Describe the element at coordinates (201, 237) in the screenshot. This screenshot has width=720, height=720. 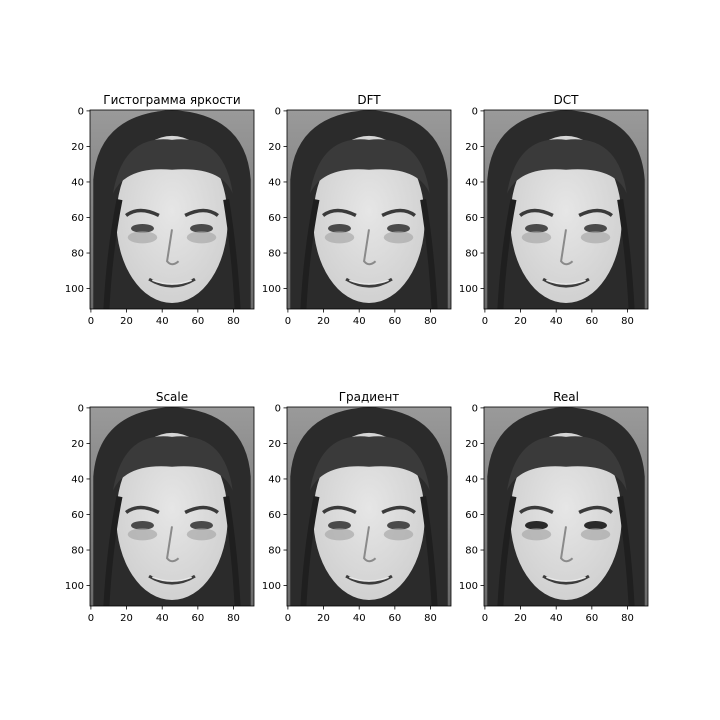
I see `right-under-eye` at that location.